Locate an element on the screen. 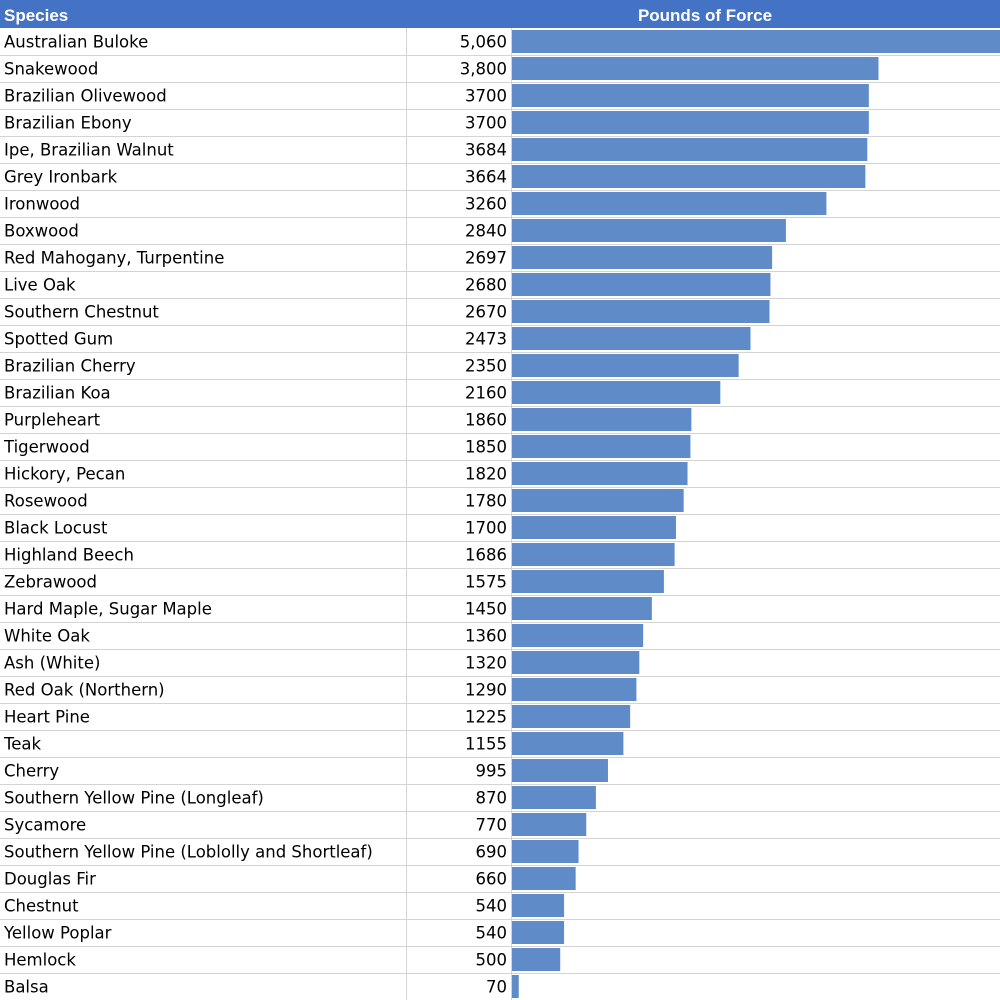 The width and height of the screenshot is (1000, 1000). species-name-cell: Heart Pine is located at coordinates (47, 717).